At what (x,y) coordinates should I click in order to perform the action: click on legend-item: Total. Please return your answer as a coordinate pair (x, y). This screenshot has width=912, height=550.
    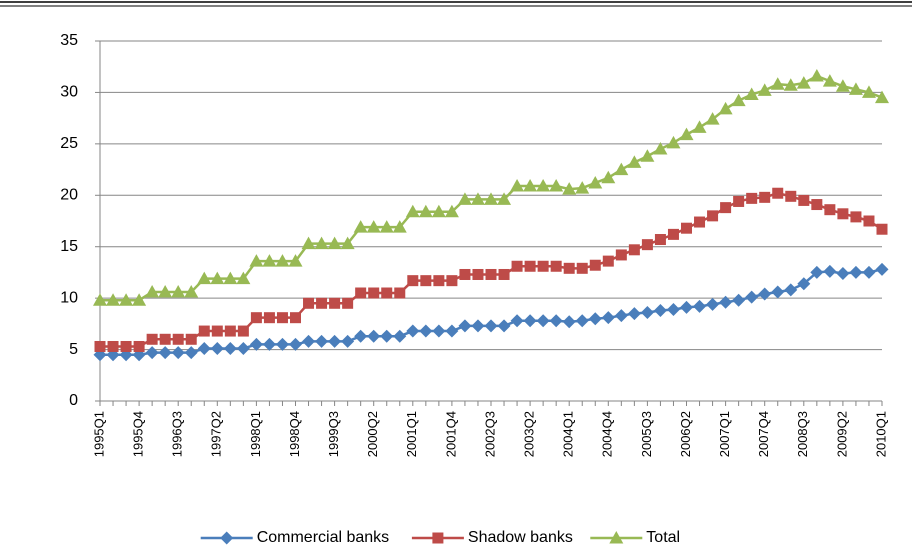
    Looking at the image, I should click on (635, 537).